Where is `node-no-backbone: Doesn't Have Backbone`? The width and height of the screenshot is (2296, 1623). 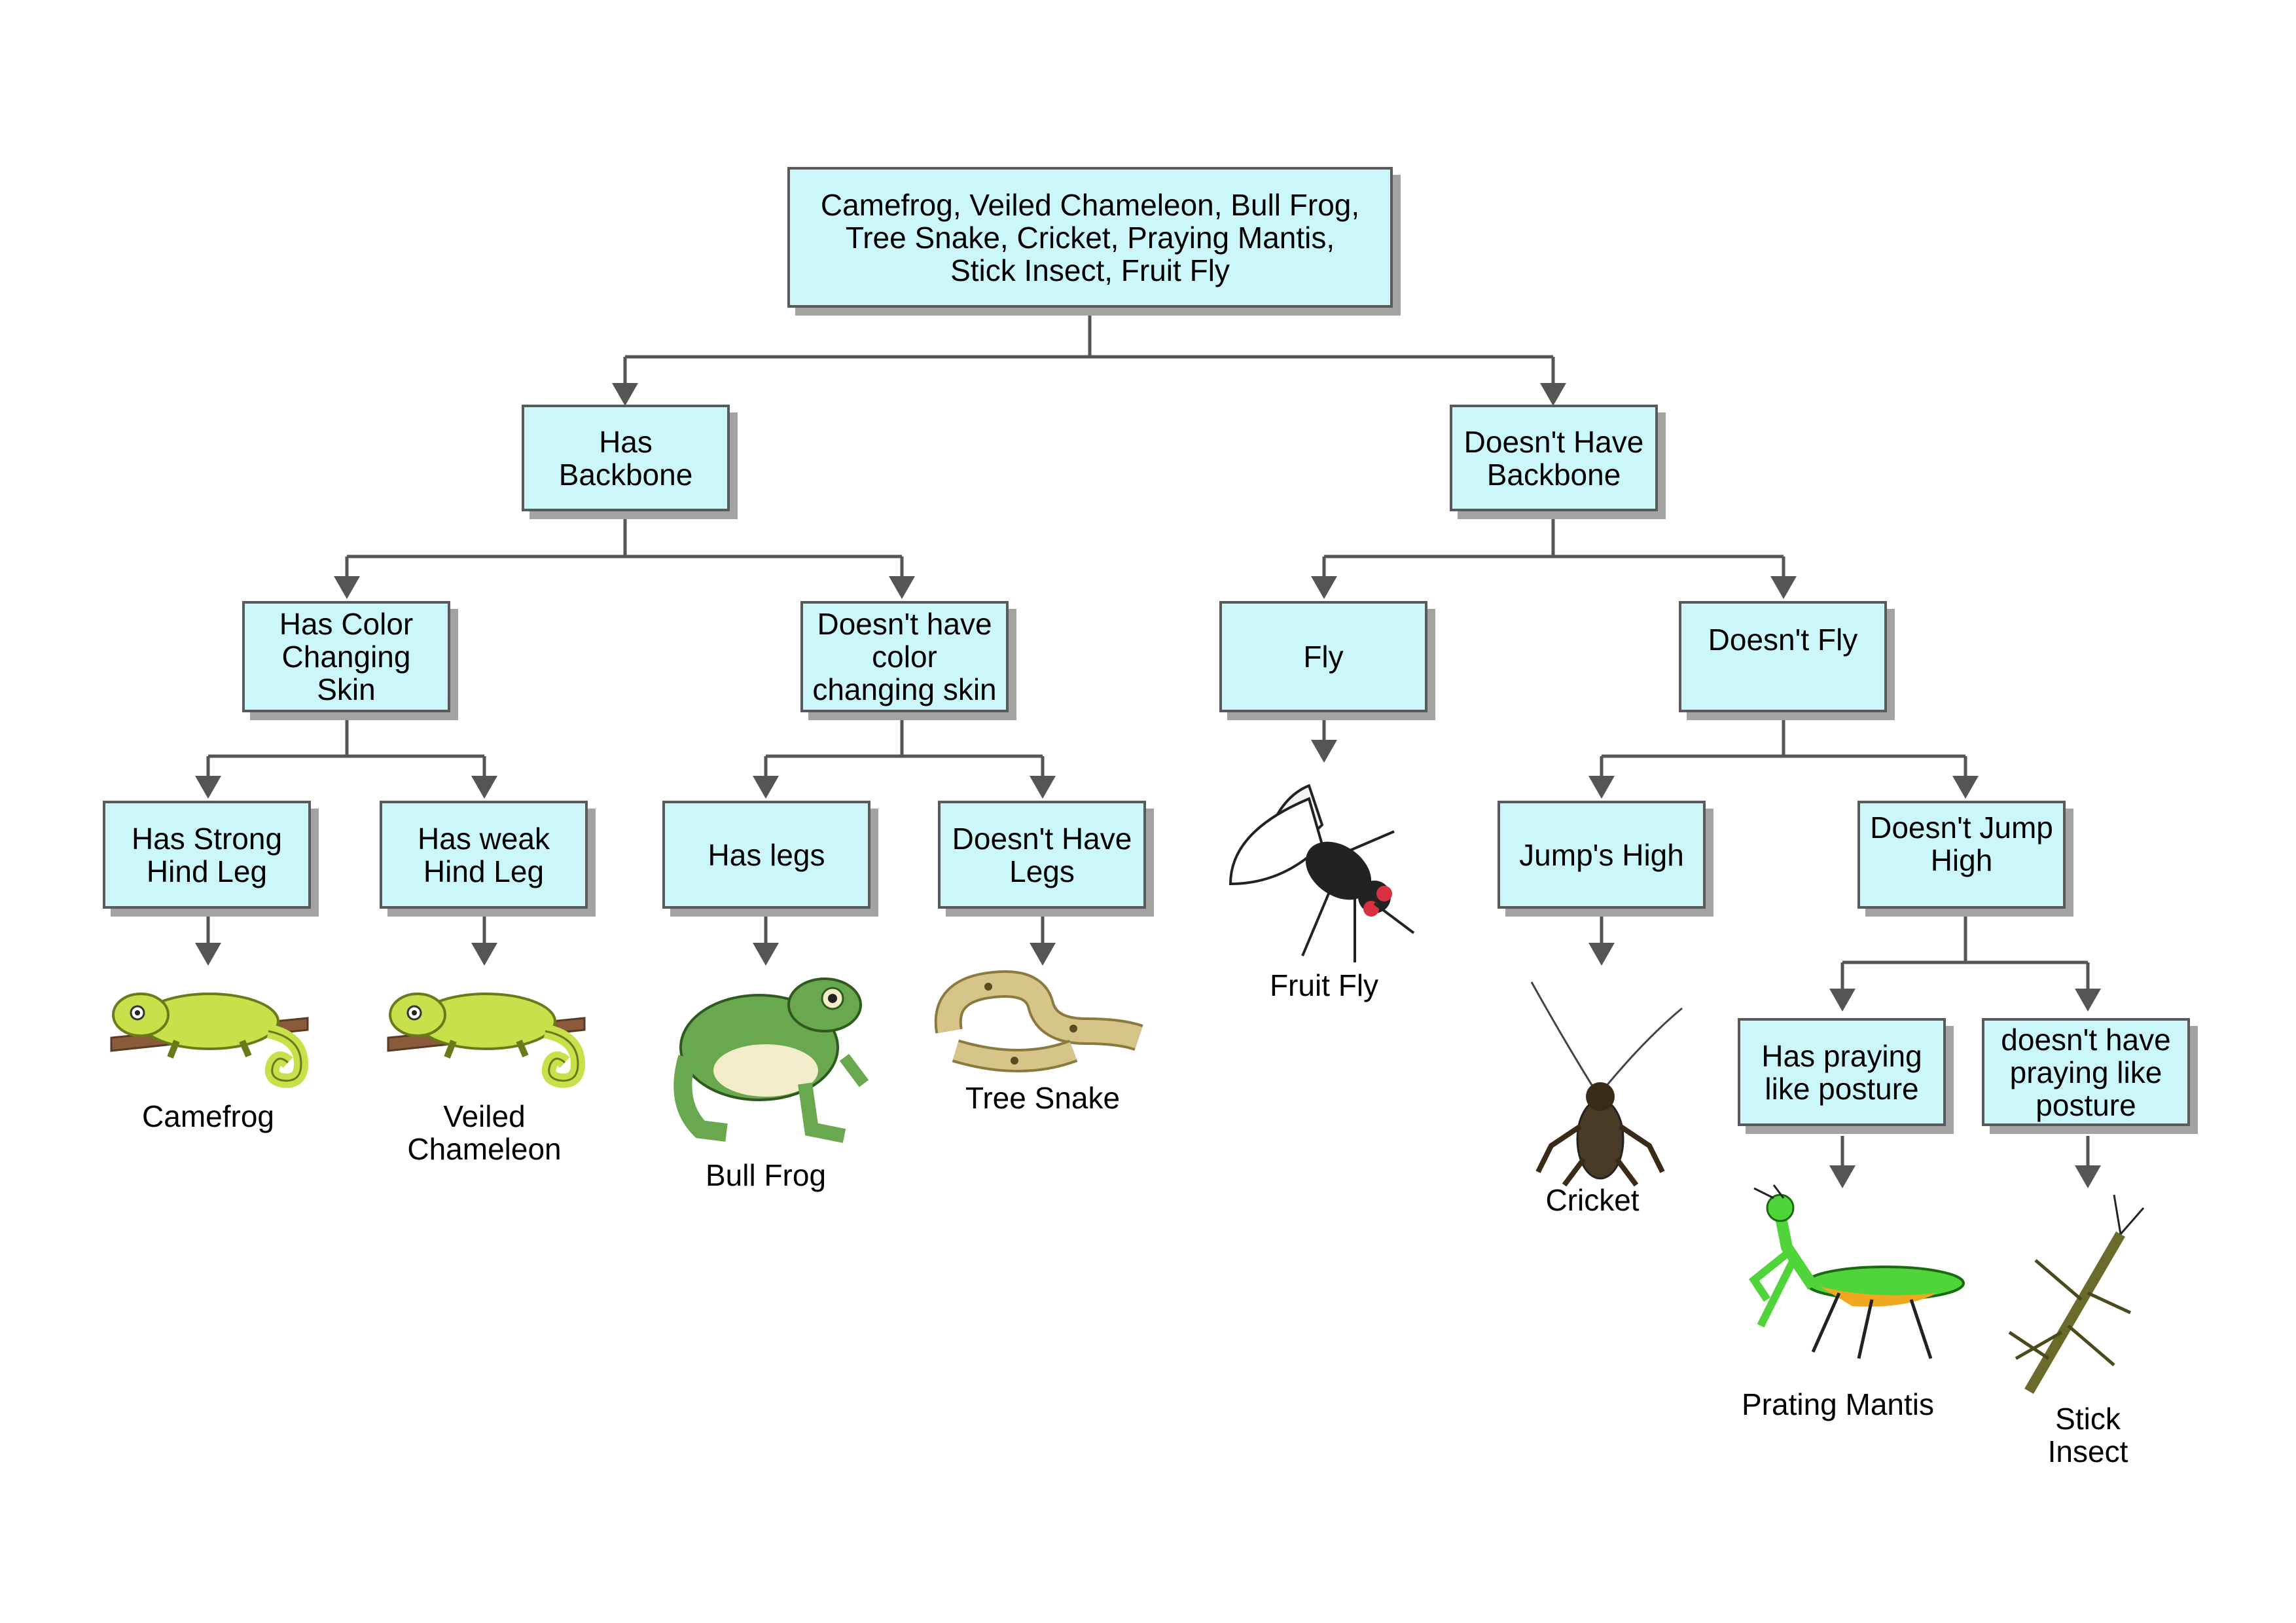
node-no-backbone: Doesn't Have Backbone is located at coordinates (1554, 458).